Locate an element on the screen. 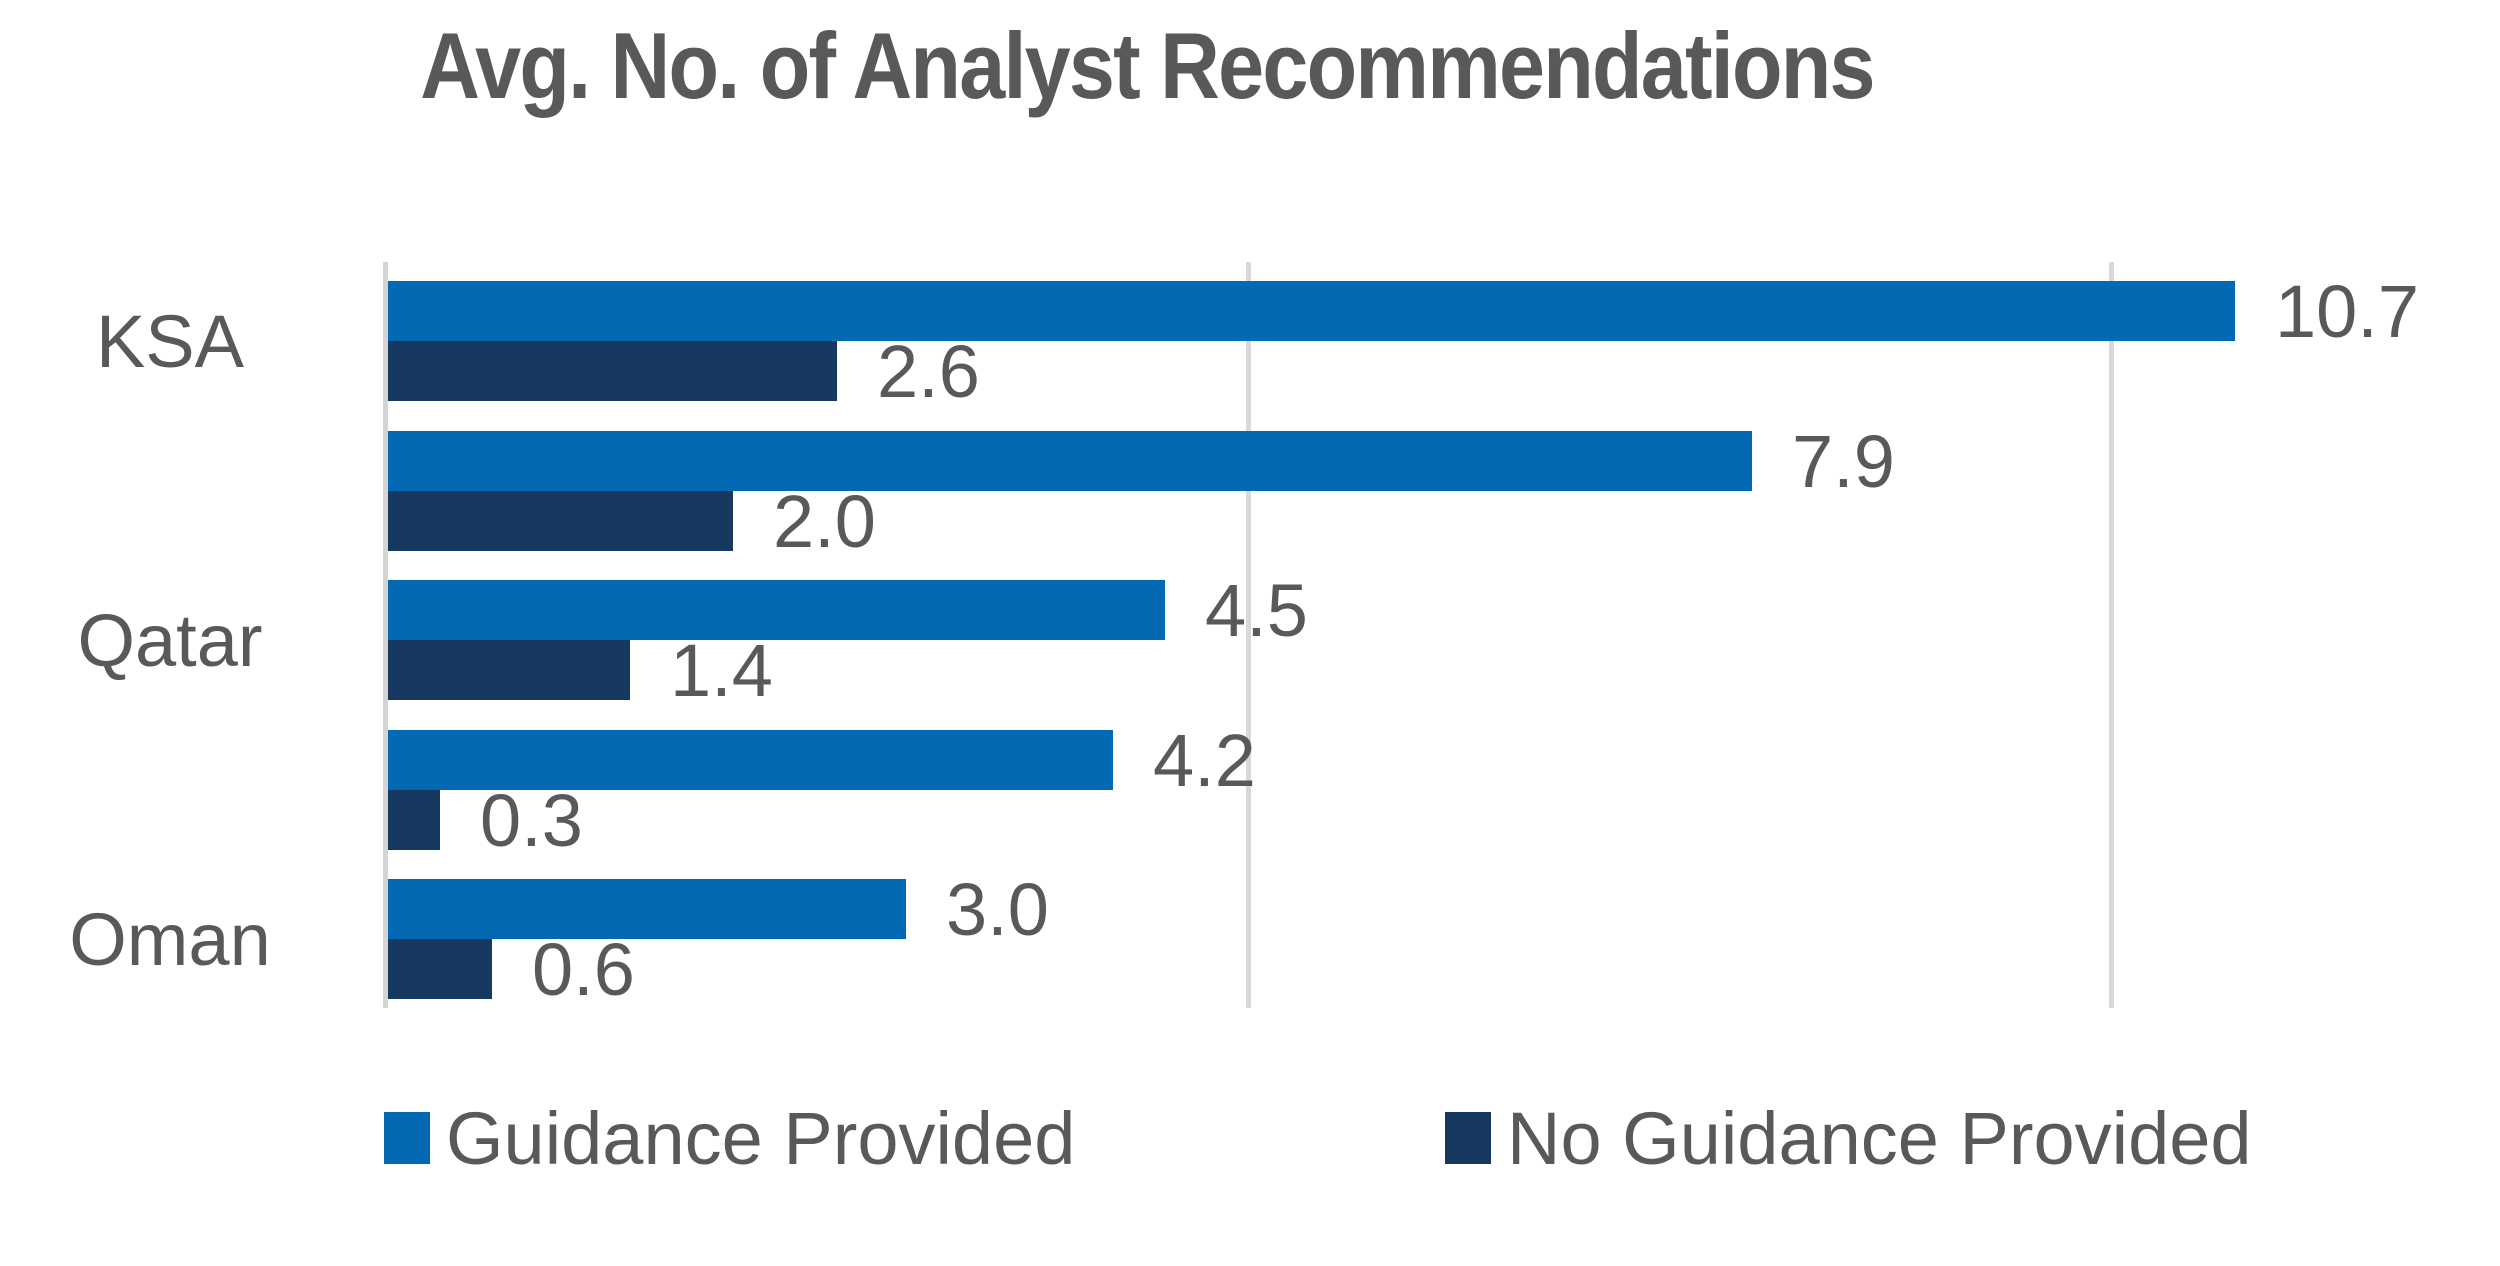  value-label-no-guidance-provided-qatar: 1.4 is located at coordinates (721, 670).